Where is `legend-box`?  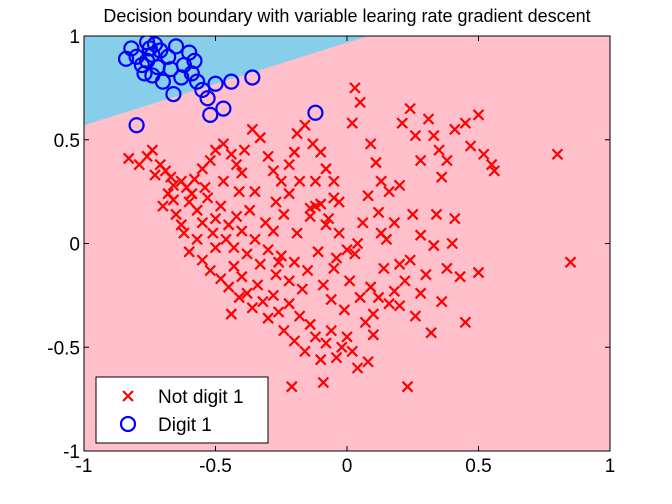 legend-box is located at coordinates (182, 410).